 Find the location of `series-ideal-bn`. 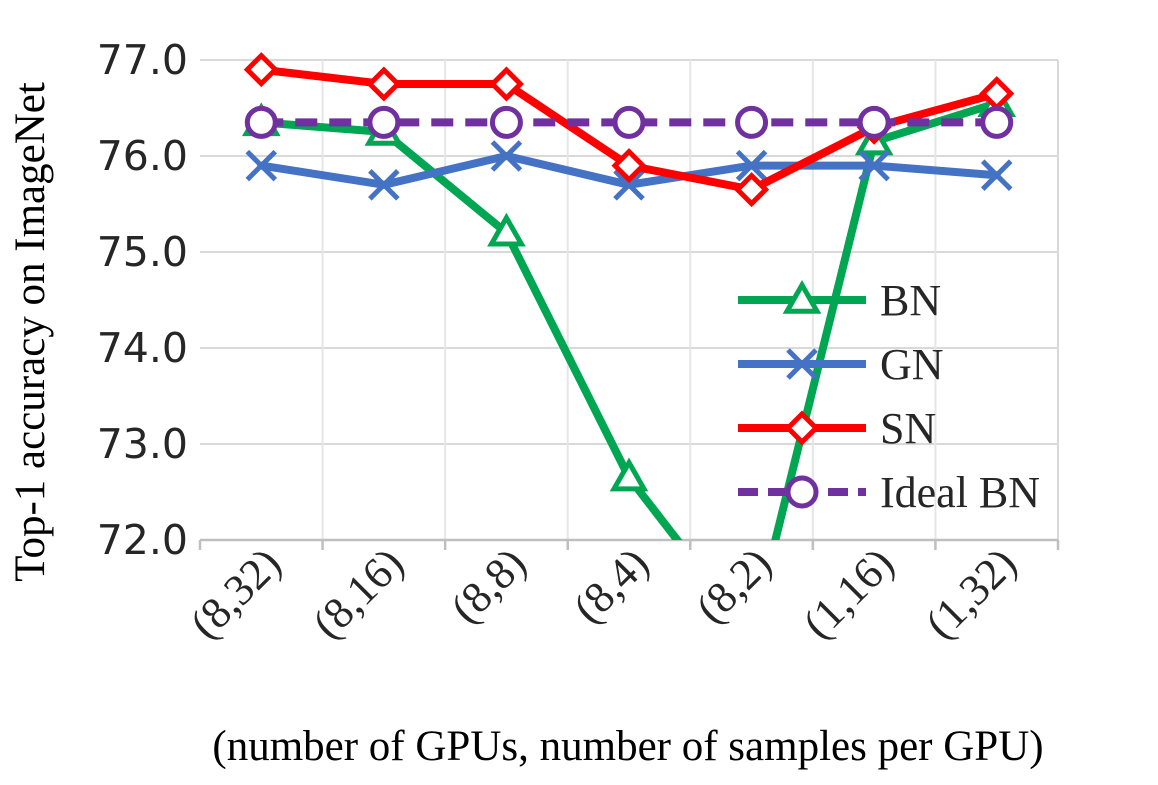

series-ideal-bn is located at coordinates (629, 122).